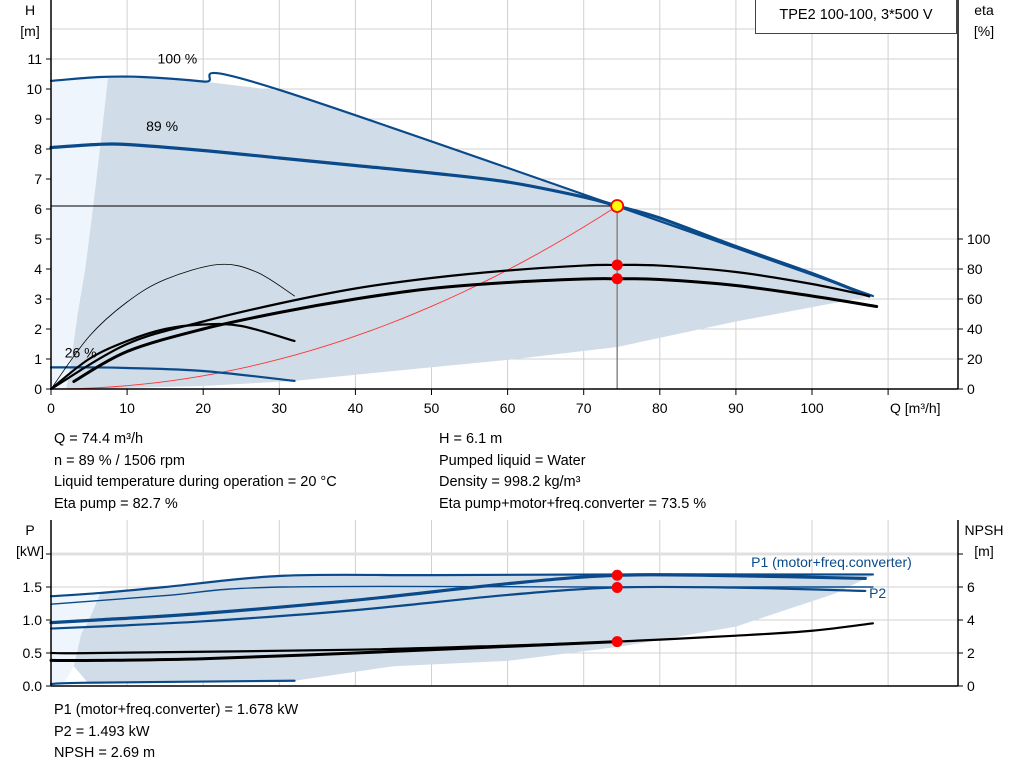  What do you see at coordinates (127, 408) in the screenshot?
I see `x-tick-label: 10` at bounding box center [127, 408].